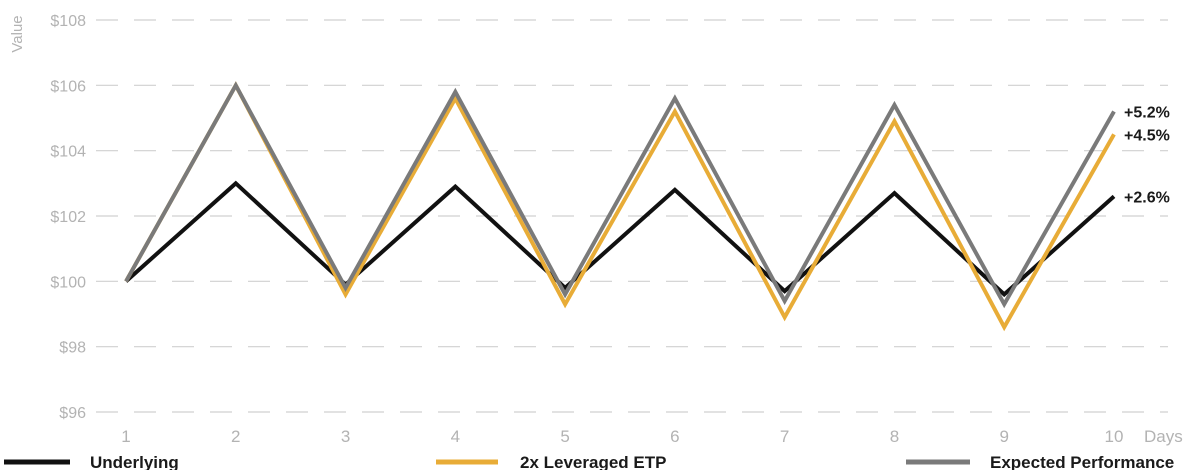 The height and width of the screenshot is (470, 1192). I want to click on end-value-label: +2.6%, so click(1147, 197).